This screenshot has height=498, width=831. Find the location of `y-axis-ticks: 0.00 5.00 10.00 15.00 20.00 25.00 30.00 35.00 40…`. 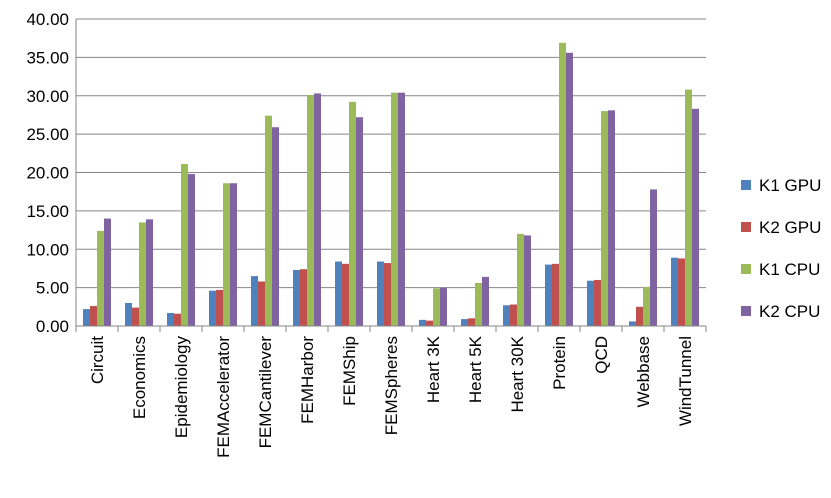

y-axis-ticks: 0.00 5.00 10.00 15.00 20.00 25.00 30.00 35.00 40… is located at coordinates (47, 173).